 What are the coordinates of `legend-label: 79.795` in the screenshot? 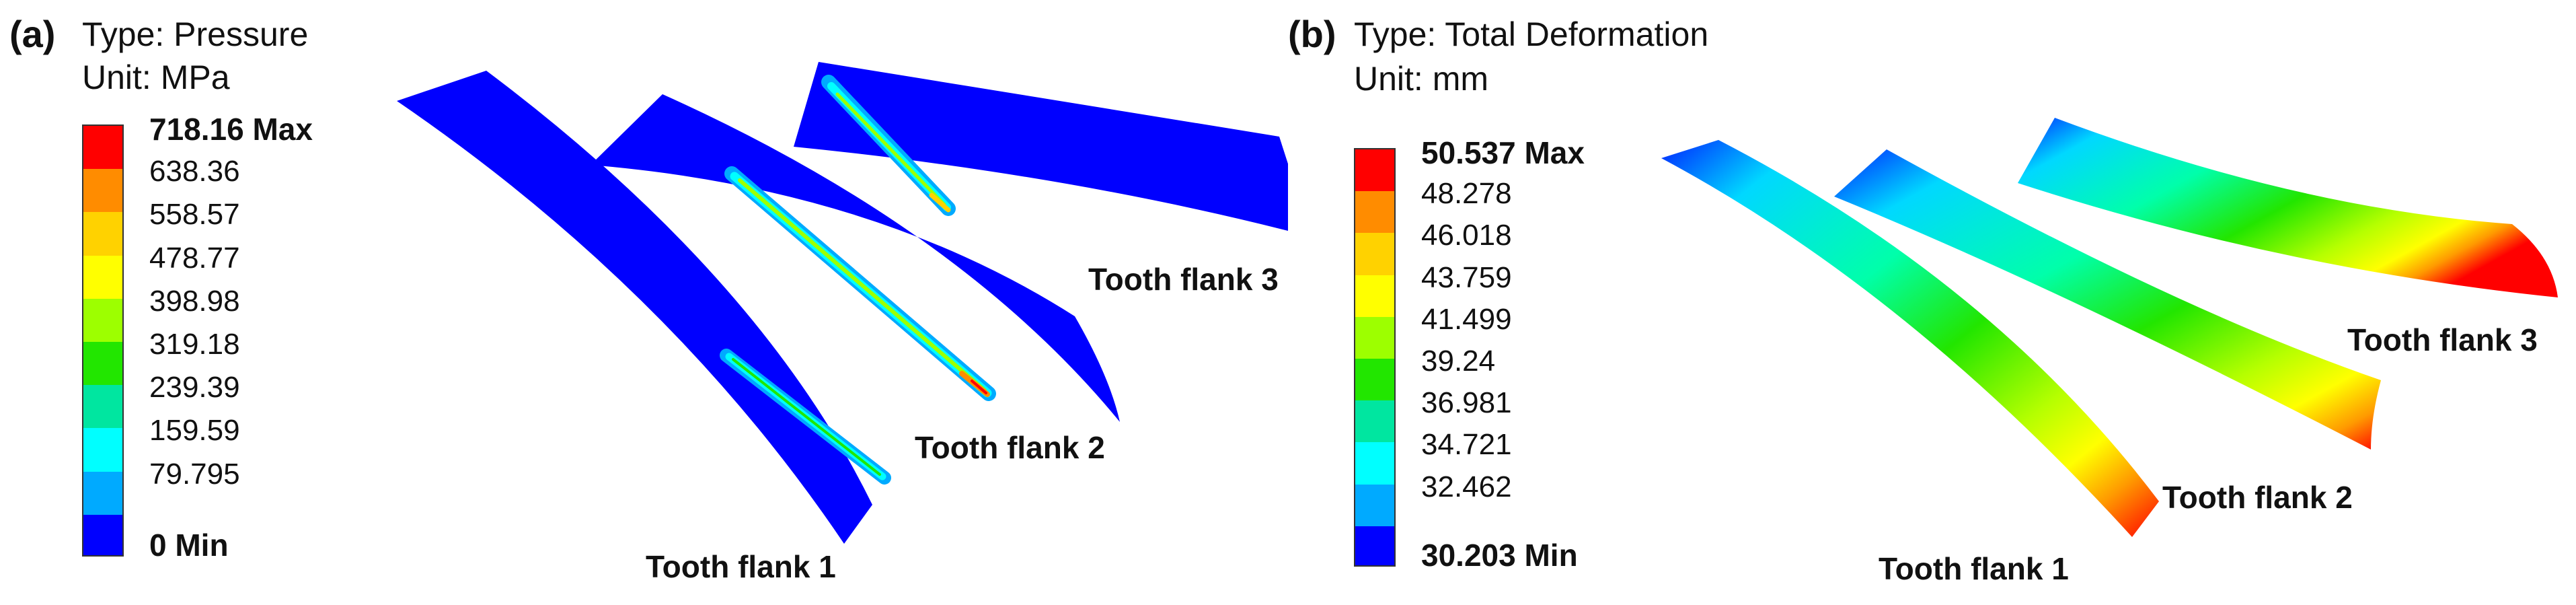 It's located at (194, 474).